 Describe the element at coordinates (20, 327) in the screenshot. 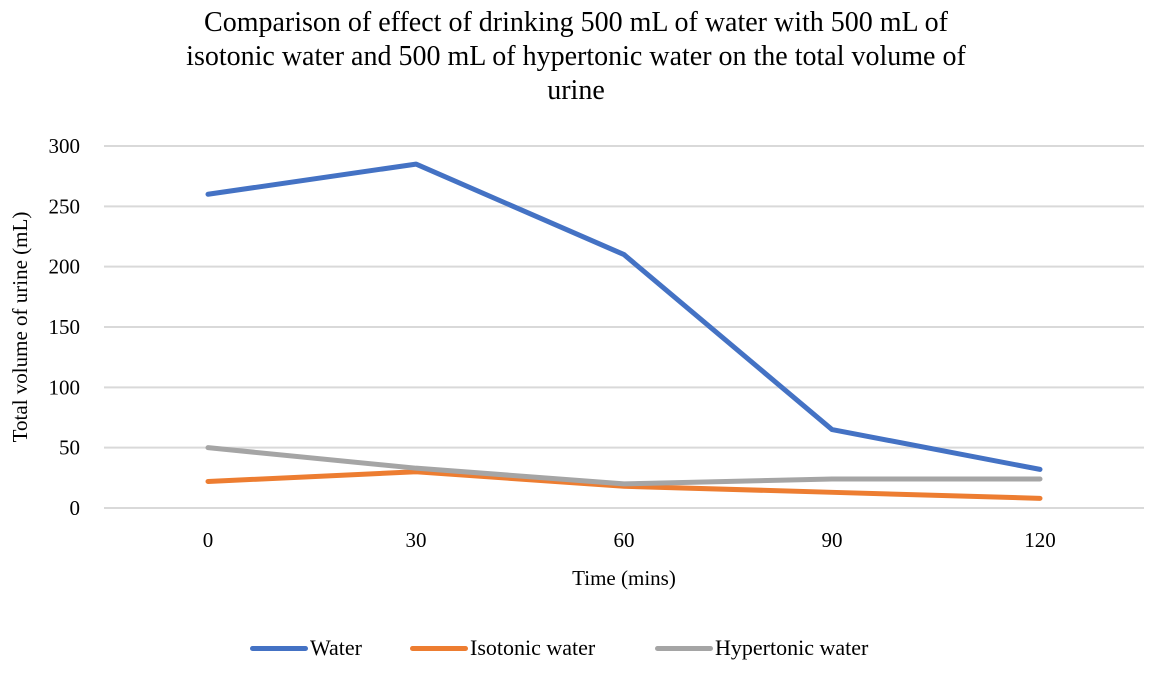

I see `y-axis-label: Total volume of urine (mL)` at that location.